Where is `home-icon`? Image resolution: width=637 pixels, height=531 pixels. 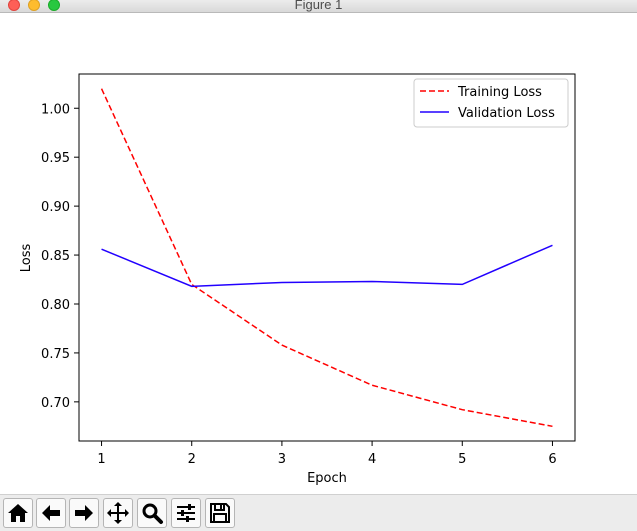
home-icon is located at coordinates (18, 513).